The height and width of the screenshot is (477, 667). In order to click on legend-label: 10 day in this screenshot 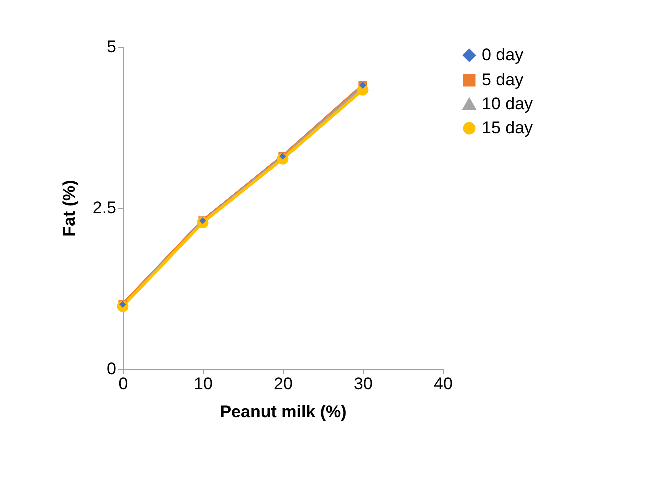, I will do `click(508, 104)`.